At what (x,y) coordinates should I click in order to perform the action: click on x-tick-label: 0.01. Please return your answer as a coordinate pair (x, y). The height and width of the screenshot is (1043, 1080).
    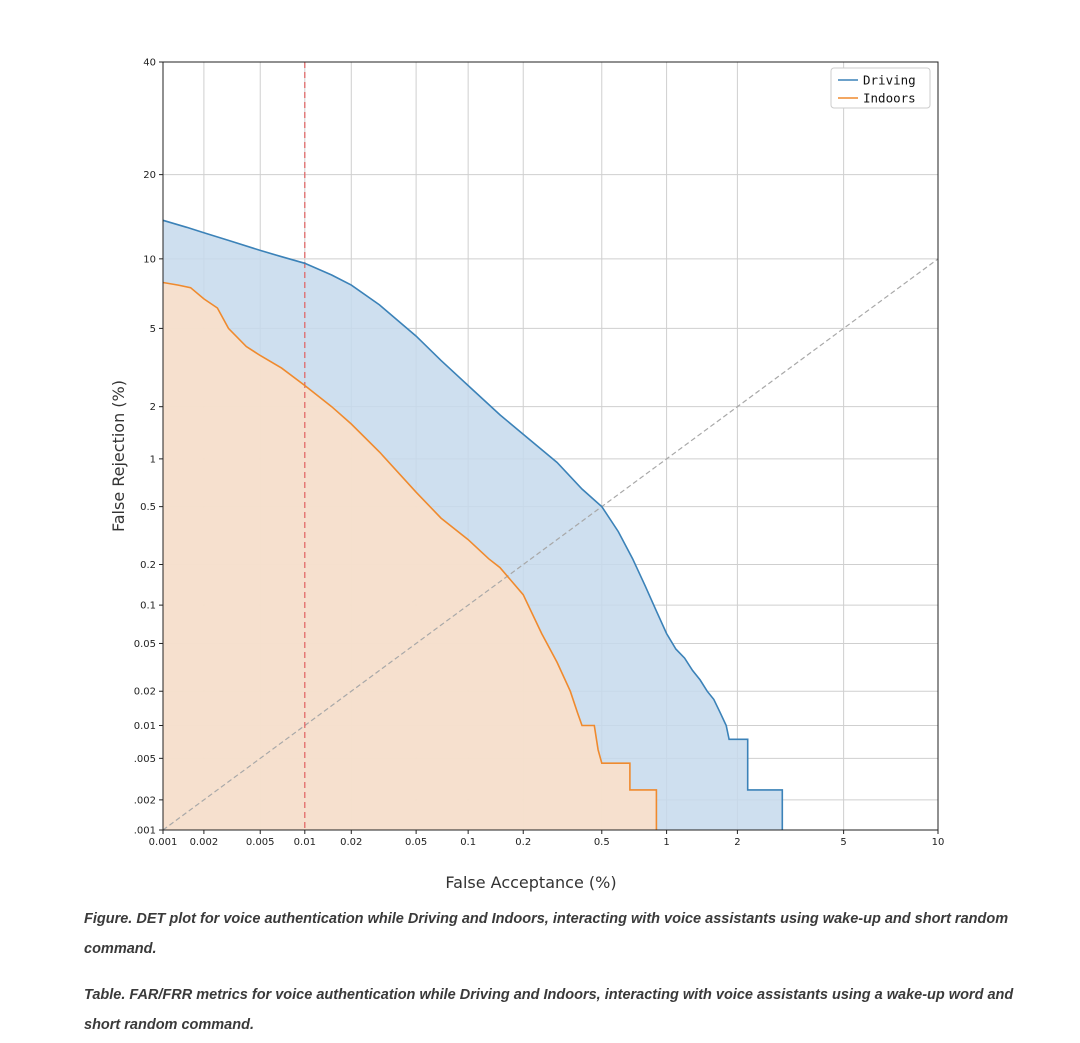
    Looking at the image, I should click on (305, 842).